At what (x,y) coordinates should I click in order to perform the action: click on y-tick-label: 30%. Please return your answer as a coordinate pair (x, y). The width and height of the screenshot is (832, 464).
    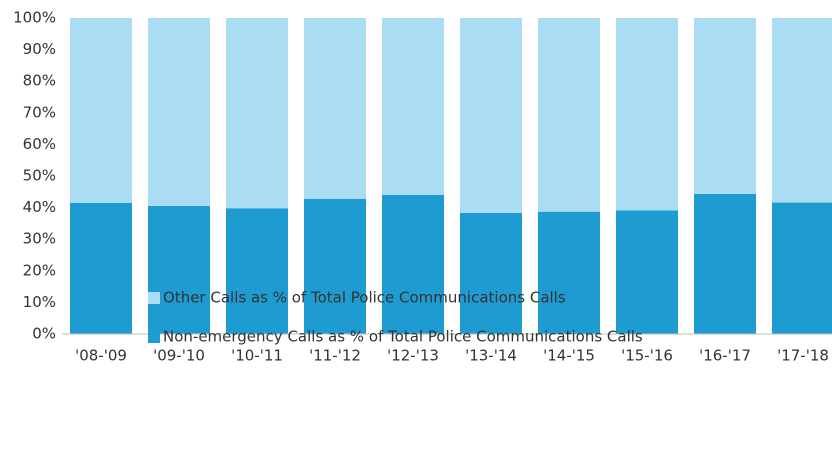
    Looking at the image, I should click on (39, 239).